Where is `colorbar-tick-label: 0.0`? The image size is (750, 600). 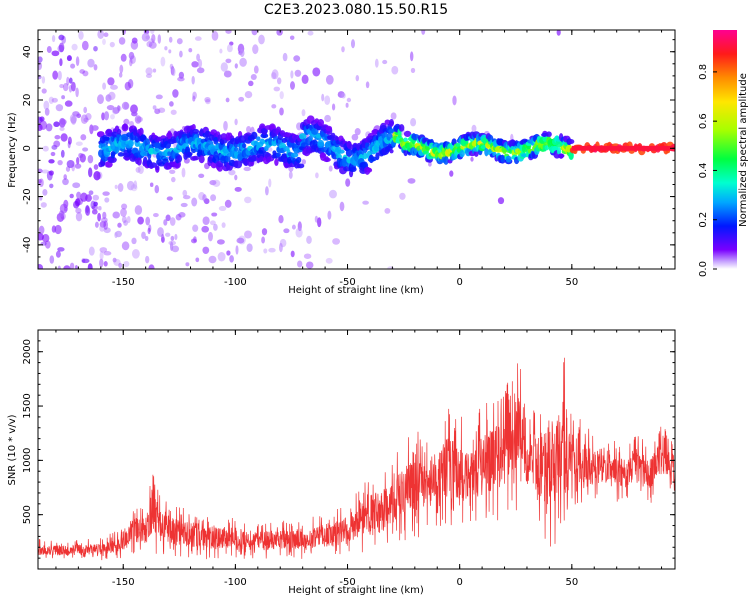
colorbar-tick-label: 0.0 is located at coordinates (703, 269).